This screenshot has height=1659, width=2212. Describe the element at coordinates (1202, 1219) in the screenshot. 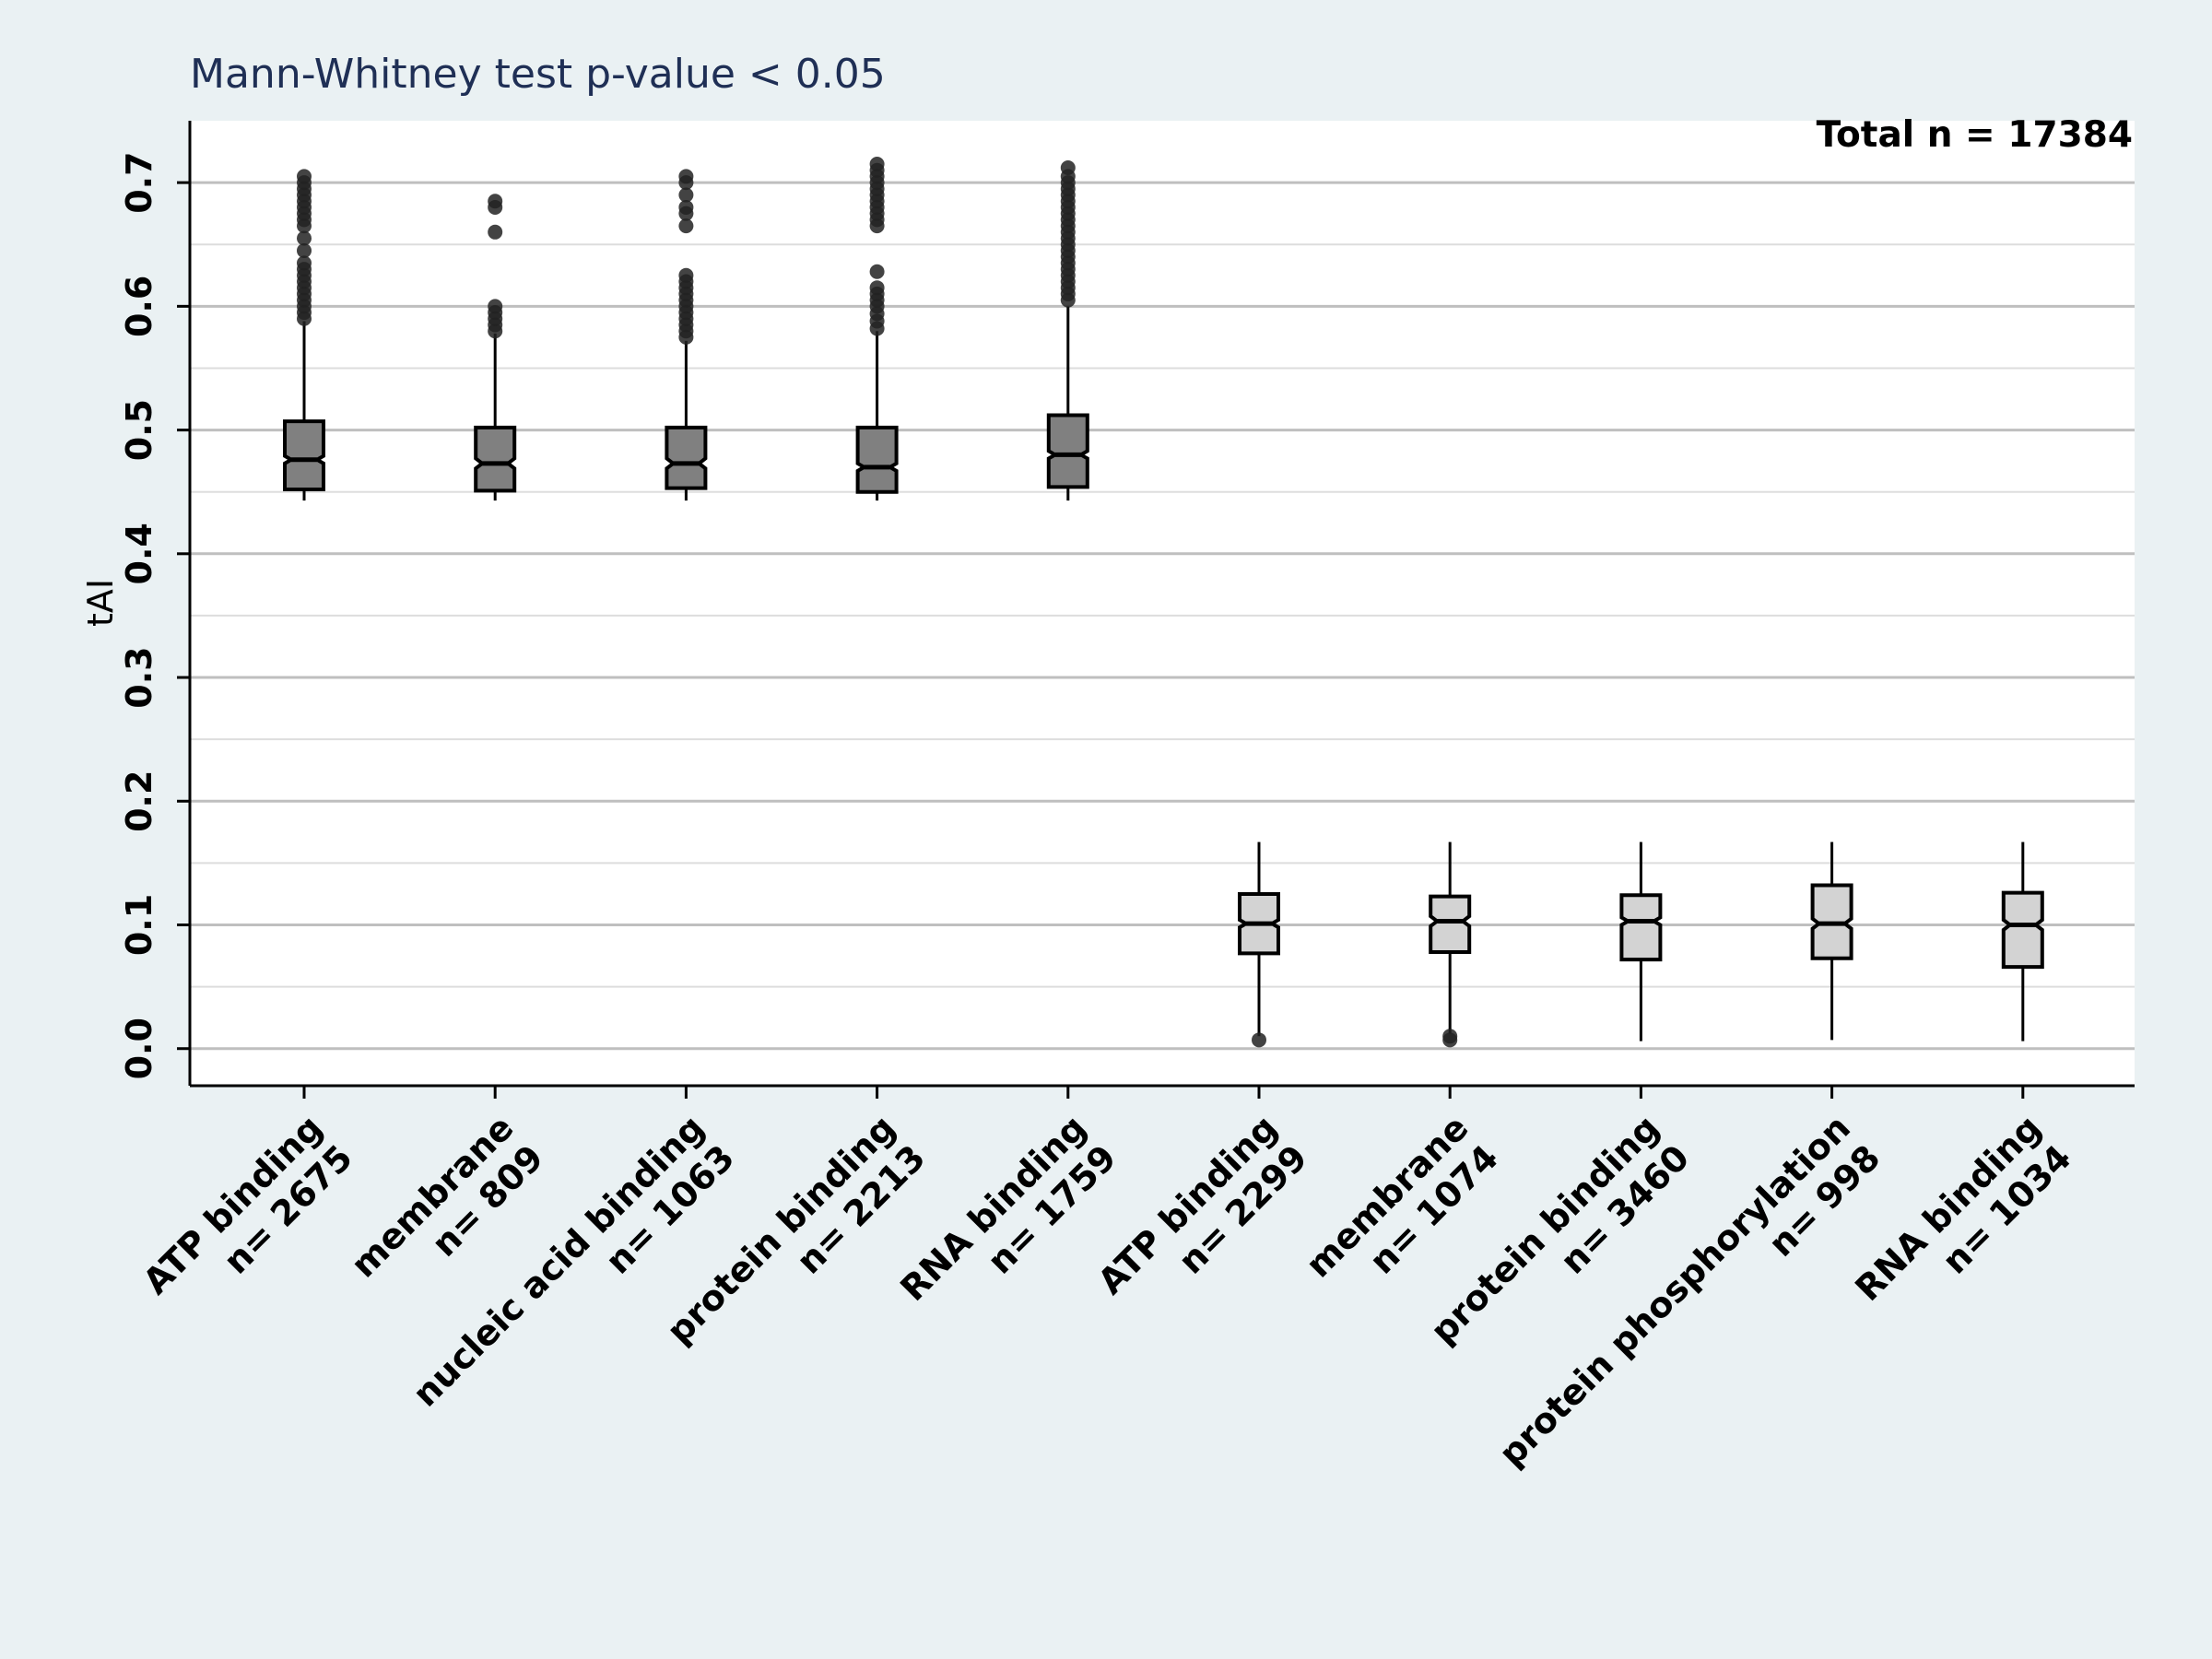

I see `x-tick-label: ATP bindingn= 2299` at that location.